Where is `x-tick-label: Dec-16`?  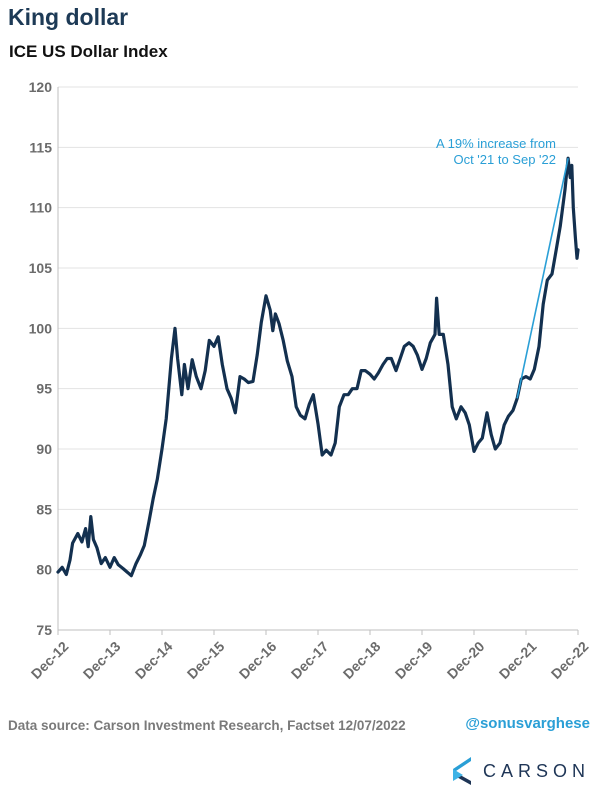 x-tick-label: Dec-16 is located at coordinates (258, 660).